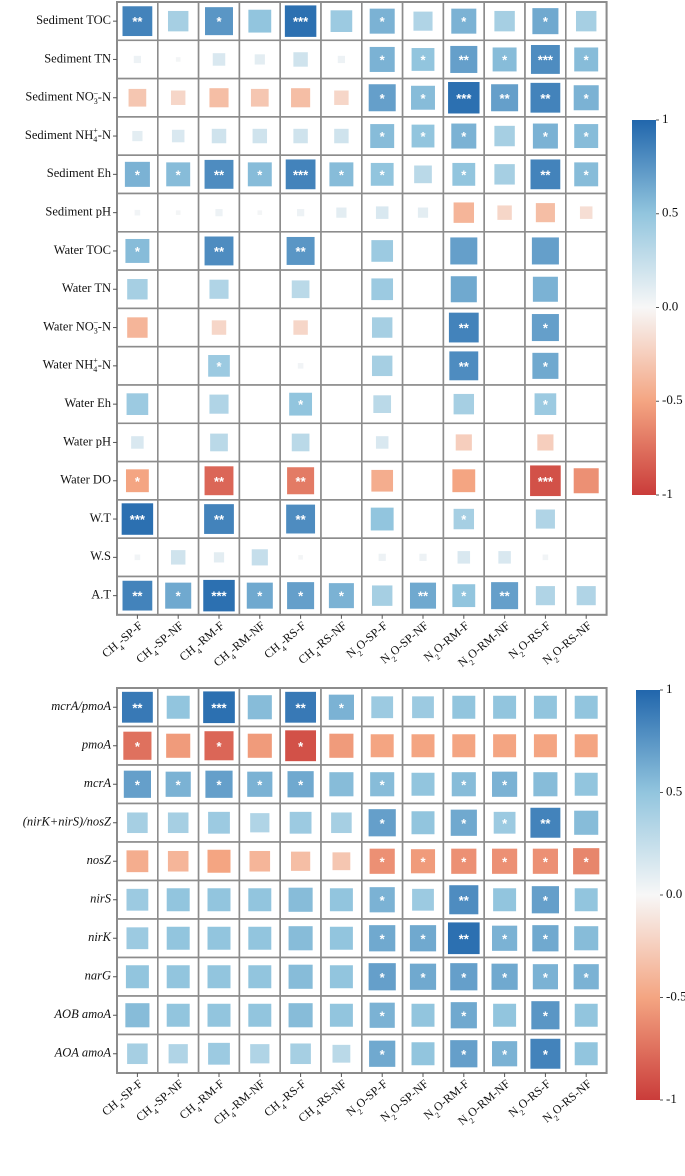  Describe the element at coordinates (674, 790) in the screenshot. I see `colorbar-tick-label: 0.5` at that location.